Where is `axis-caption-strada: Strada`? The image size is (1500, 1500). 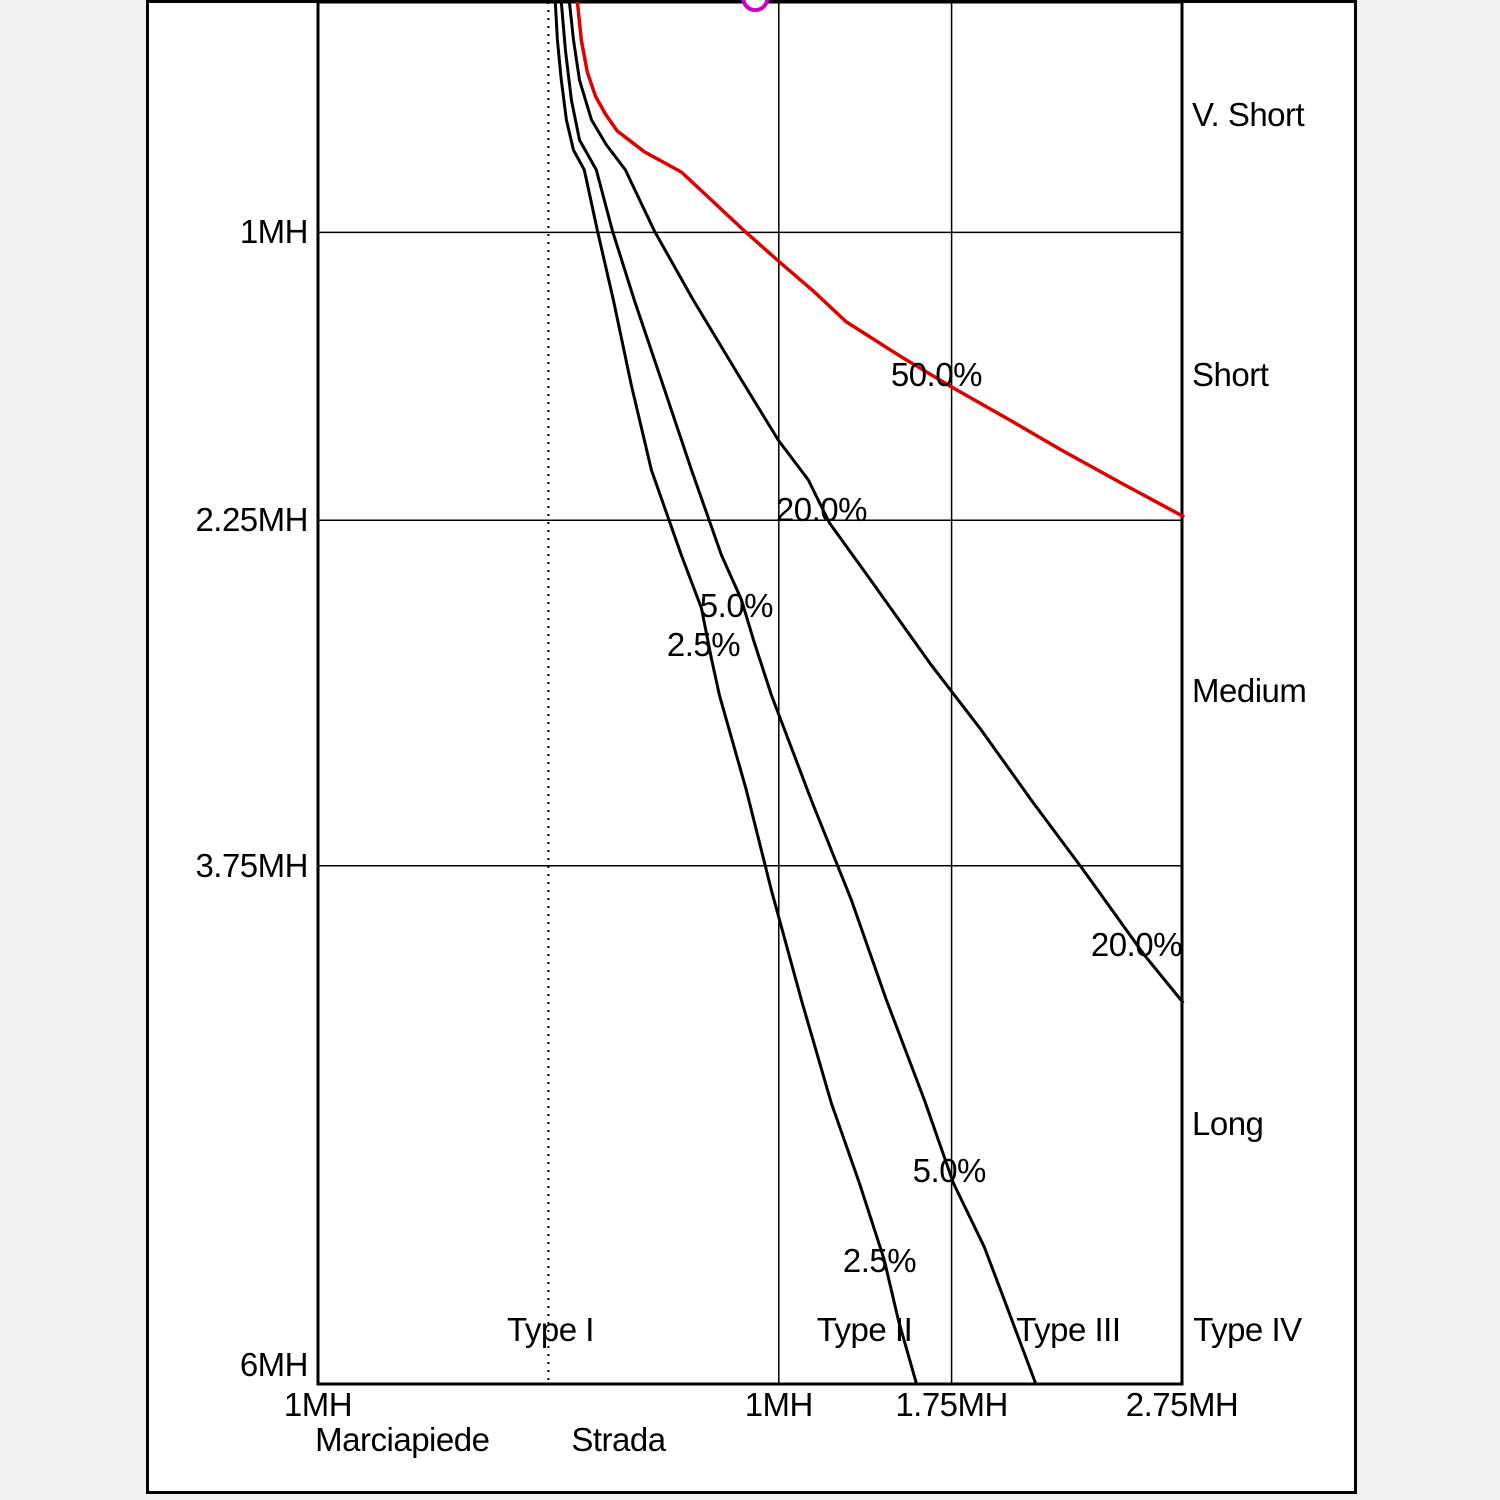 axis-caption-strada: Strada is located at coordinates (618, 1439).